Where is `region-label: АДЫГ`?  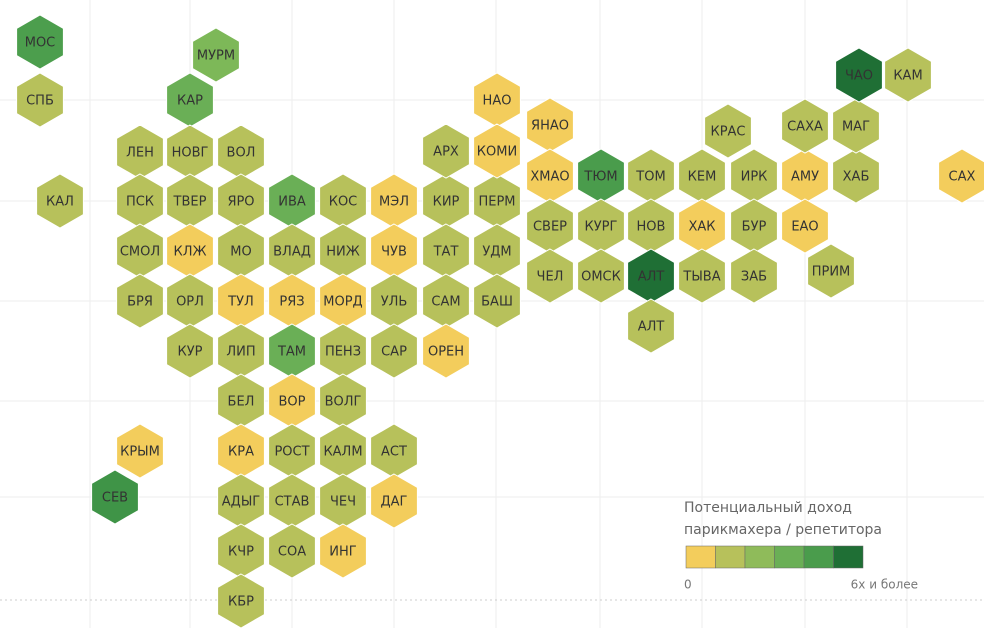
region-label: АДЫГ is located at coordinates (241, 502).